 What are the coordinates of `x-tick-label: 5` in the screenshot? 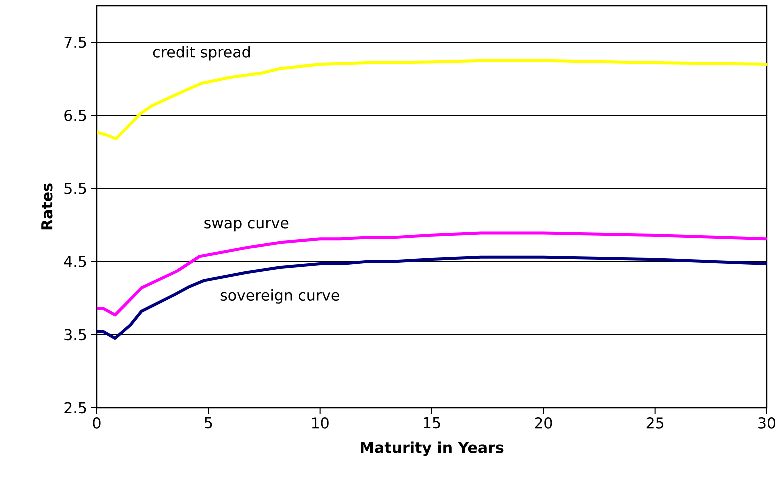 It's located at (208, 423).